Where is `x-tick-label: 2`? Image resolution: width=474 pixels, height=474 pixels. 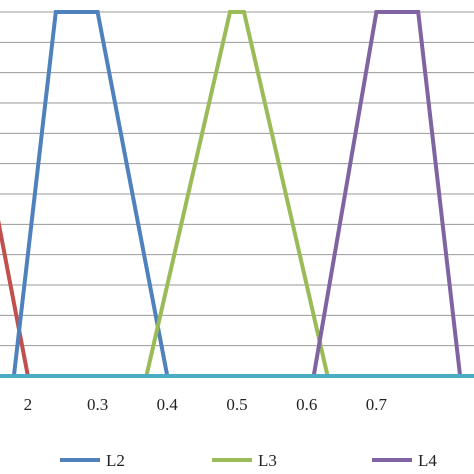
x-tick-label: 2 is located at coordinates (28, 404).